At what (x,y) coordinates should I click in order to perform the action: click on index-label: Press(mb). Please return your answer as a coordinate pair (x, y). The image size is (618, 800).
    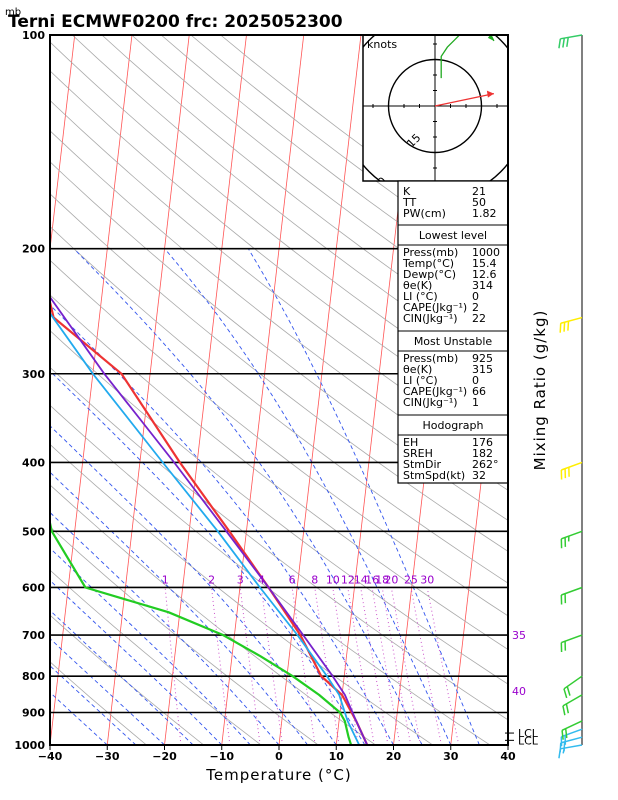
    Looking at the image, I should click on (430, 358).